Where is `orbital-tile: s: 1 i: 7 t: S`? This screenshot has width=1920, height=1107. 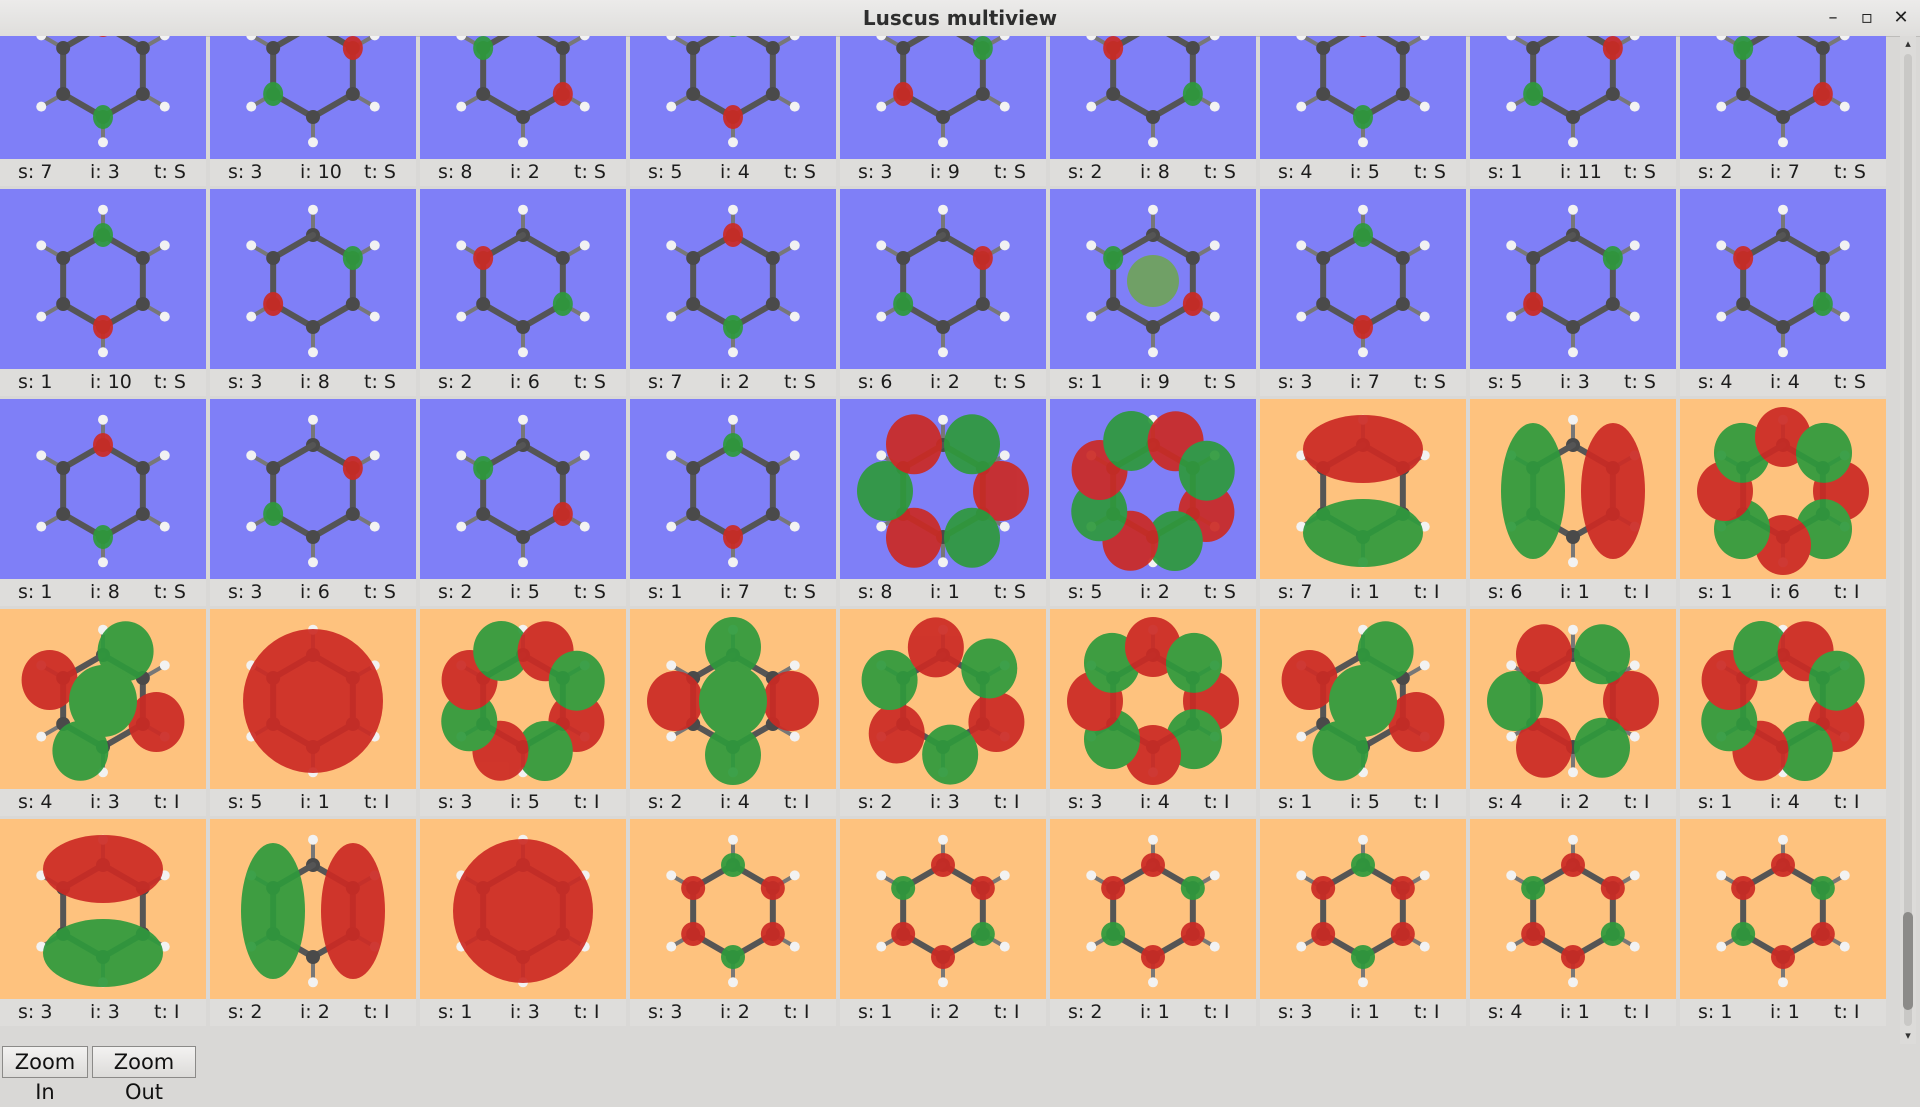 orbital-tile: s: 1 i: 7 t: S is located at coordinates (733, 502).